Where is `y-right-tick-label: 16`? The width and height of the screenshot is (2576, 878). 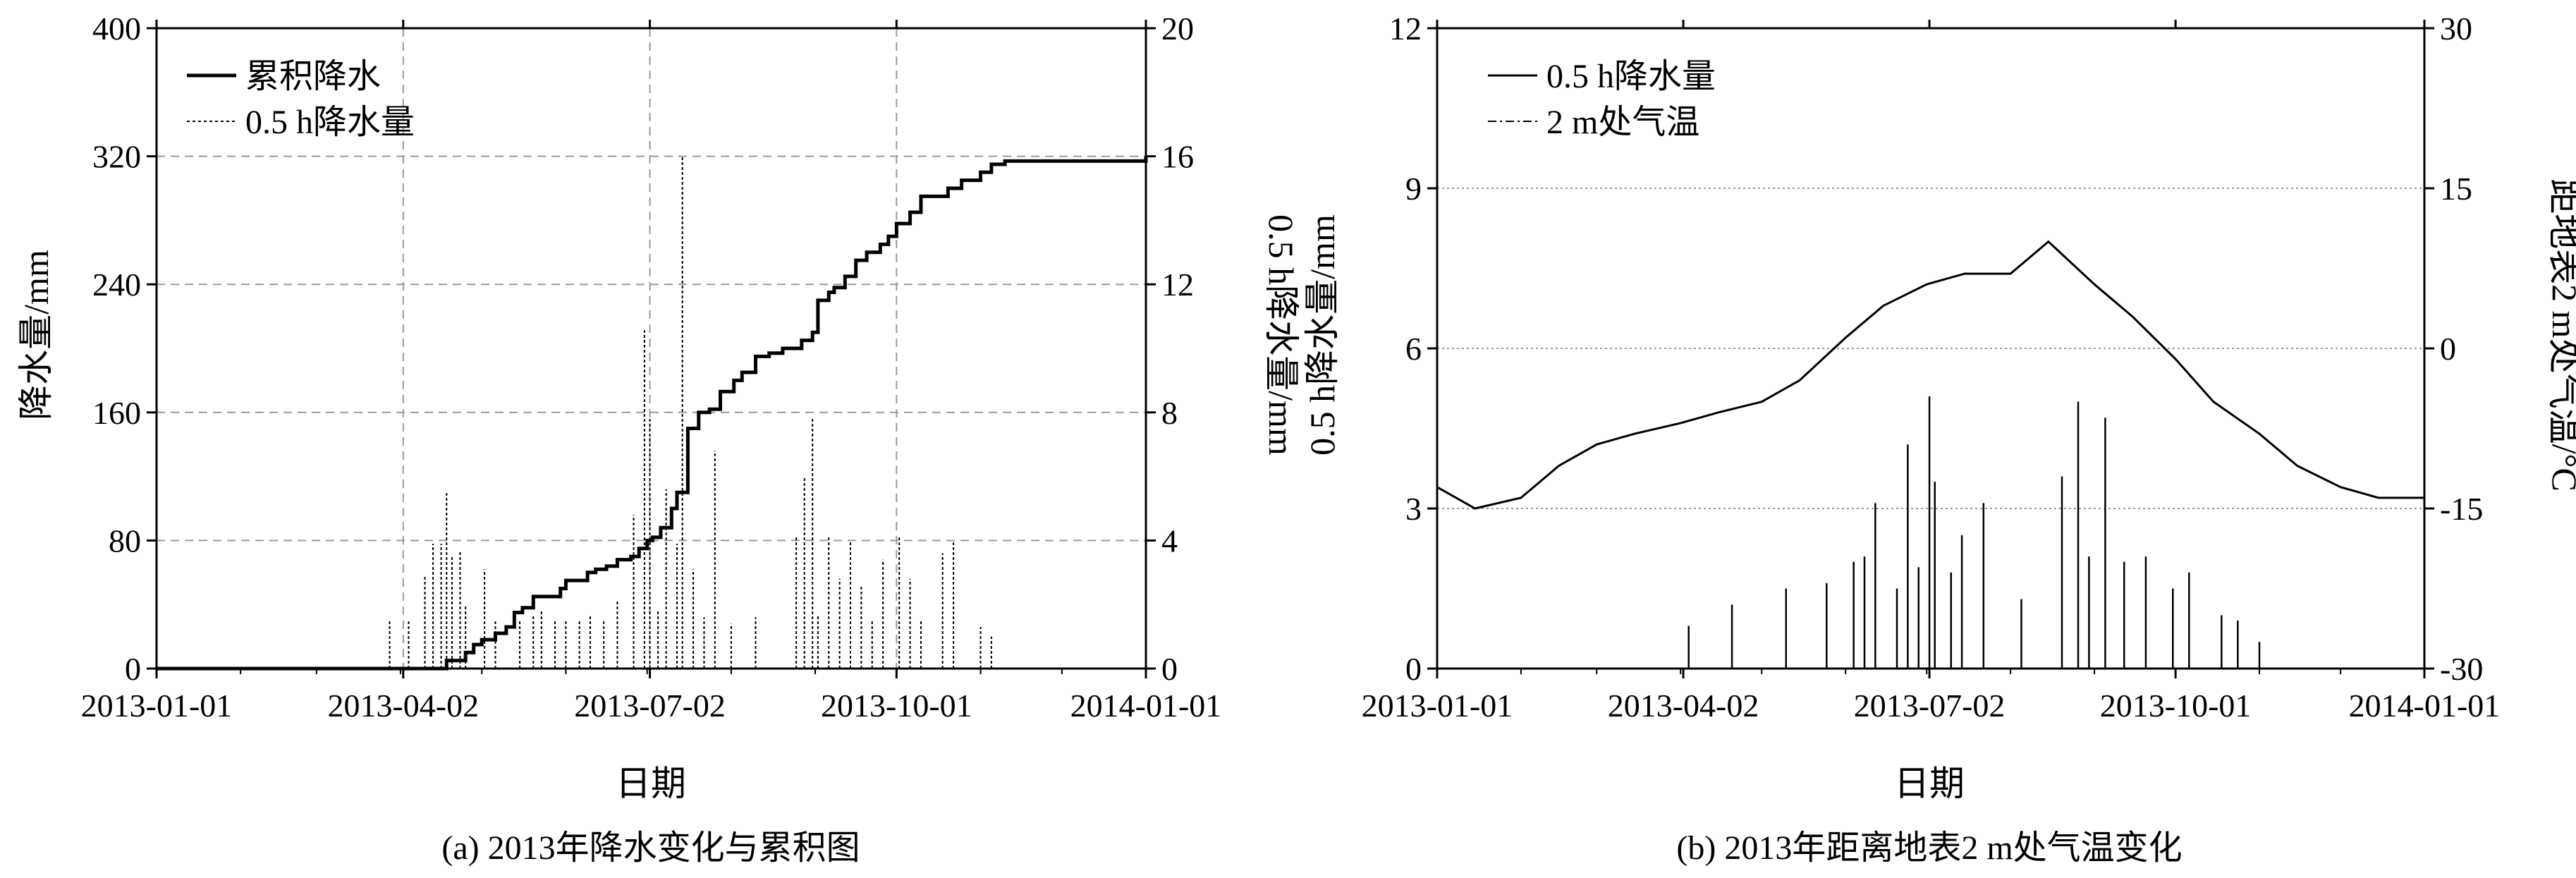
y-right-tick-label: 16 is located at coordinates (1178, 157).